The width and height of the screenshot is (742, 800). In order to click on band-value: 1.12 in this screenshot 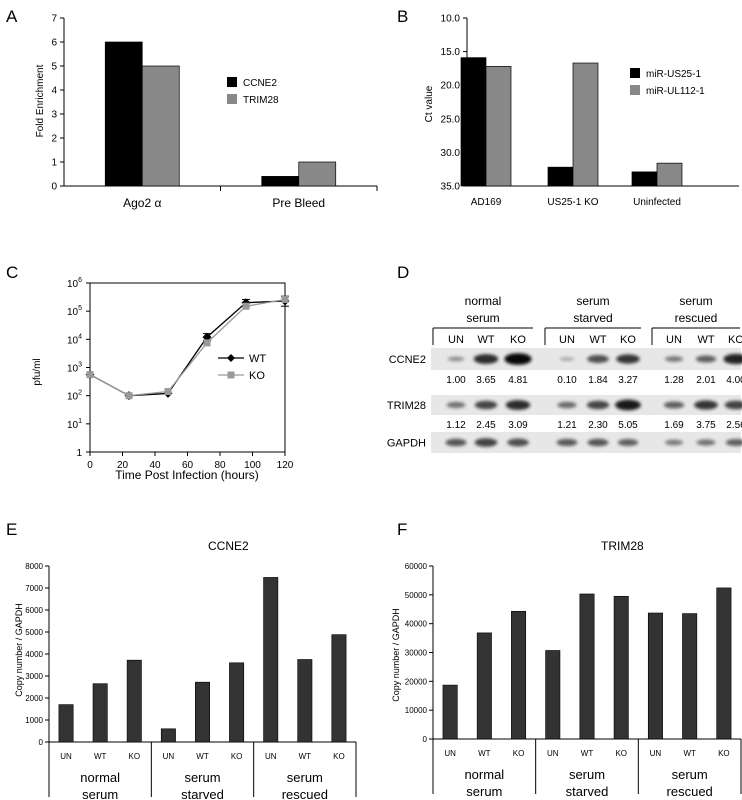, I will do `click(456, 425)`.